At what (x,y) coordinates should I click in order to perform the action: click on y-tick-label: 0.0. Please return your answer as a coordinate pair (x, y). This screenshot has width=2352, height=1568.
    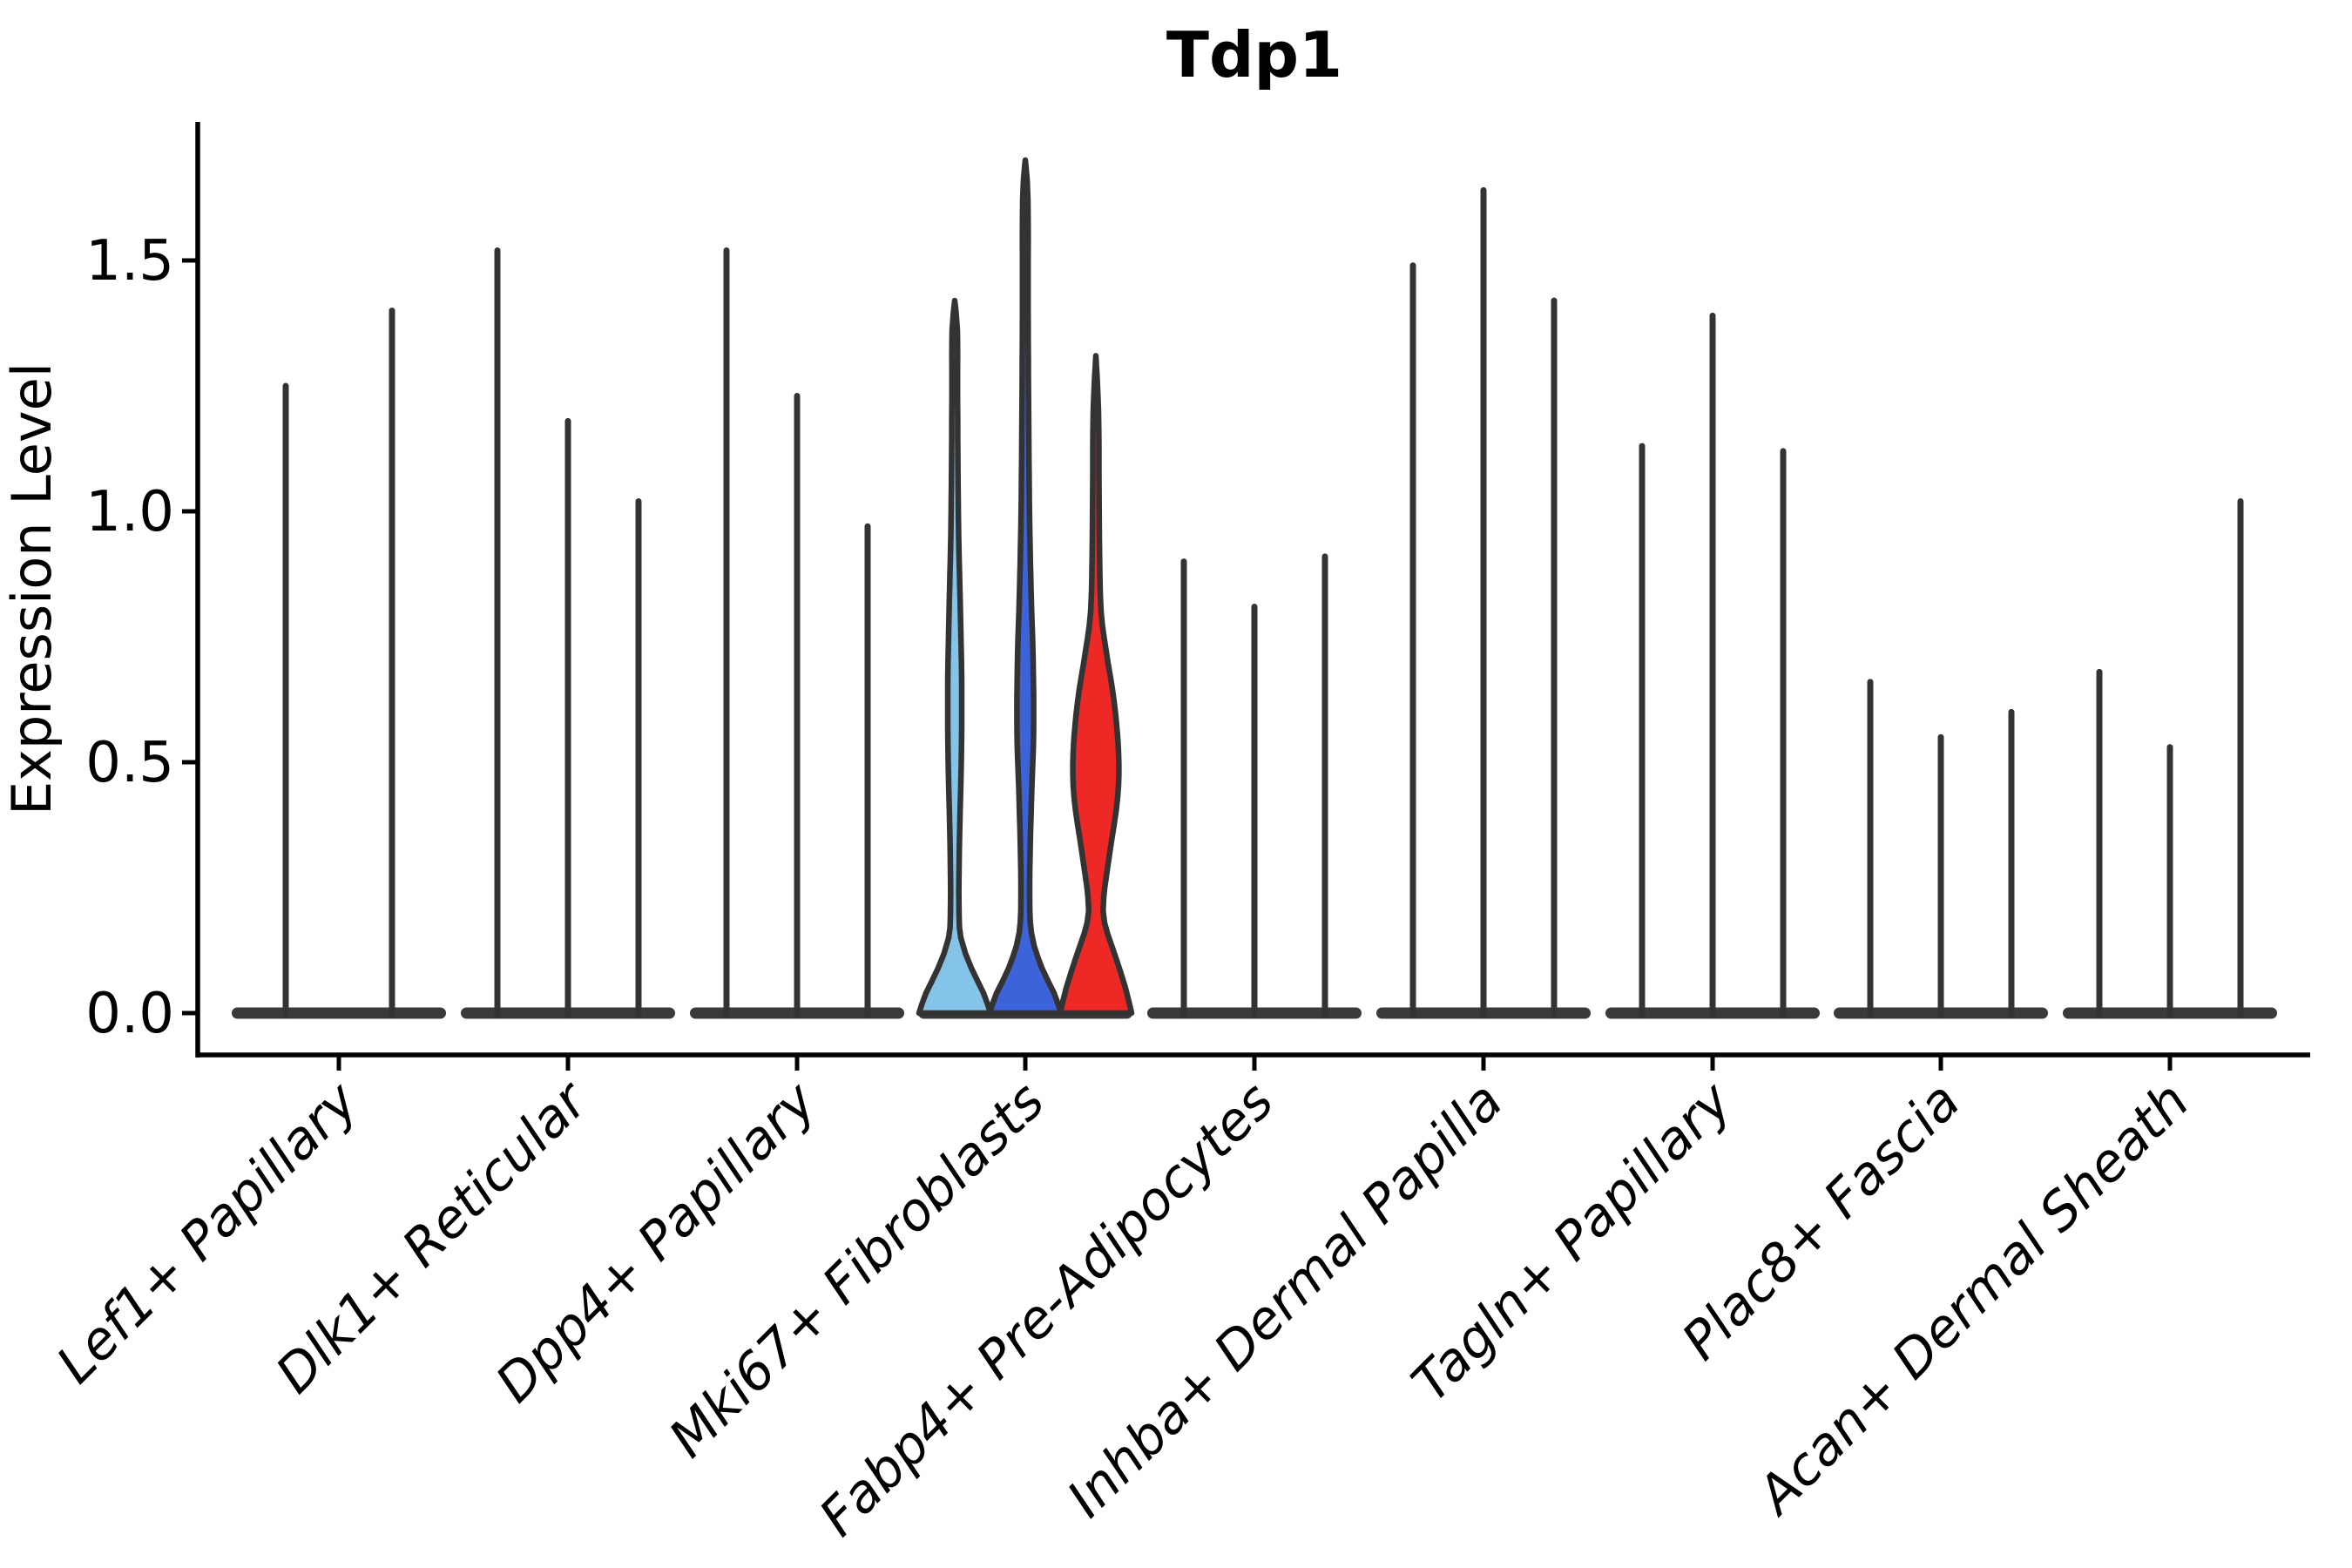
    Looking at the image, I should click on (129, 1014).